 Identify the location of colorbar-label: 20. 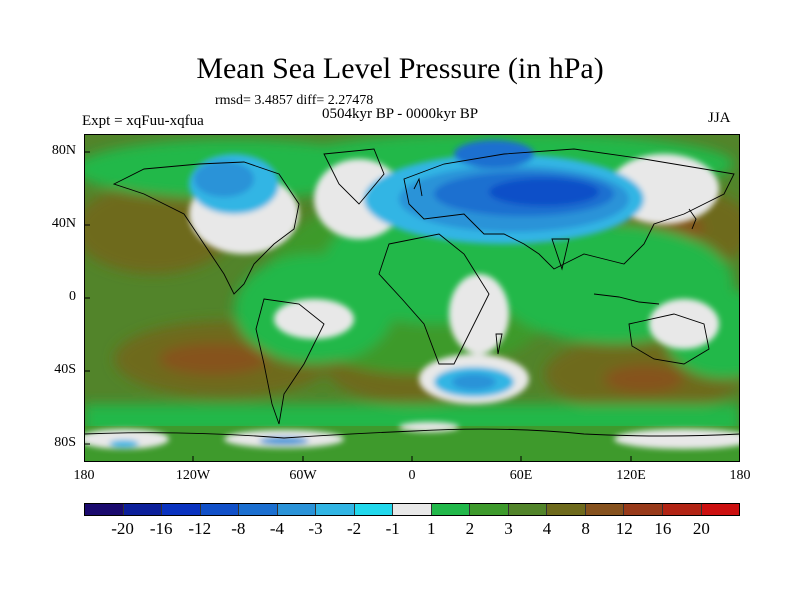
(701, 528).